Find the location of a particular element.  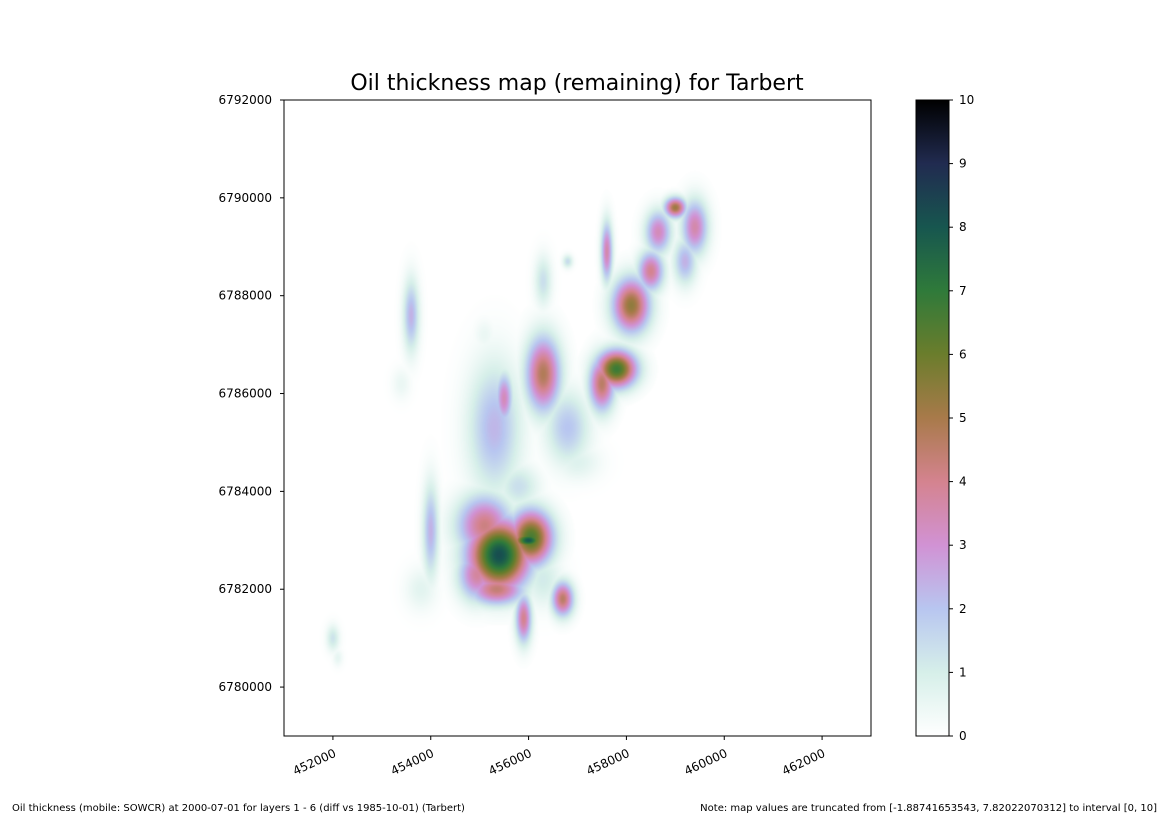

x-tick-label: 456000 is located at coordinates (509, 762).